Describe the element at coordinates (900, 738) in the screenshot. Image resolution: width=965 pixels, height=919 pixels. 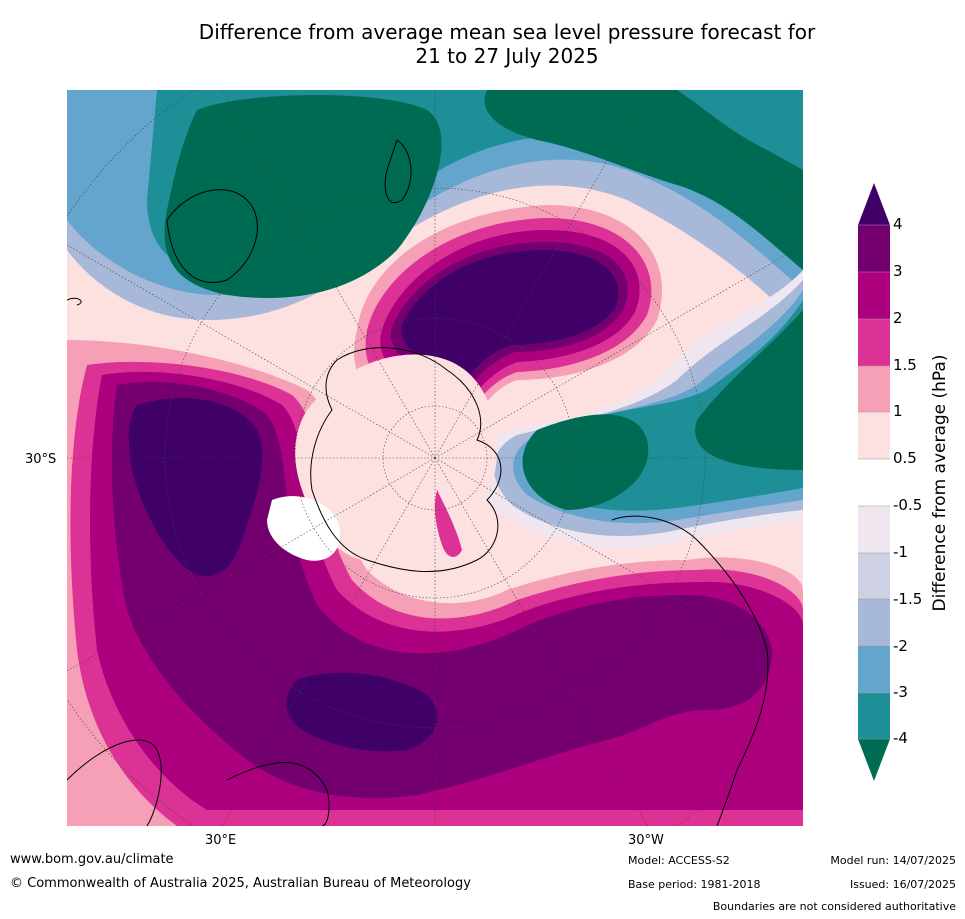
I see `colorbar-tick-11: -4` at that location.